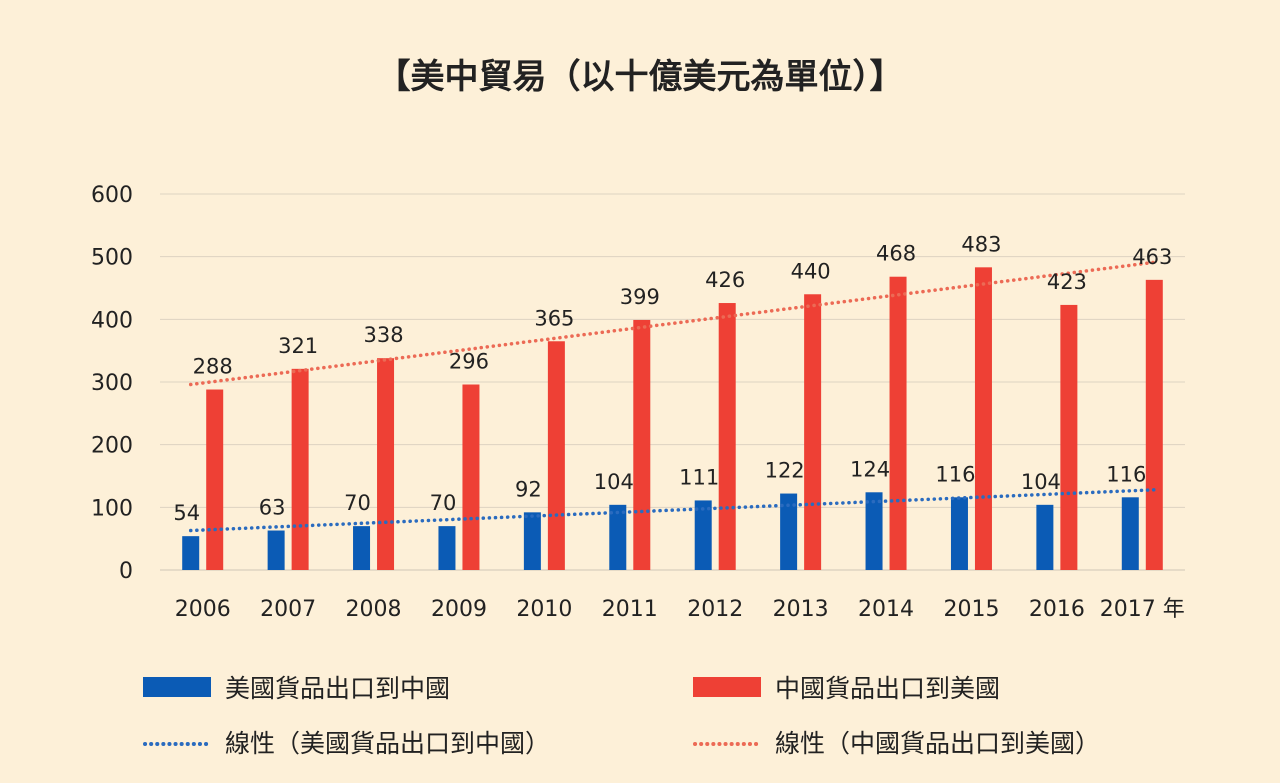  What do you see at coordinates (715, 609) in the screenshot?
I see `x-tick-label: 2012` at bounding box center [715, 609].